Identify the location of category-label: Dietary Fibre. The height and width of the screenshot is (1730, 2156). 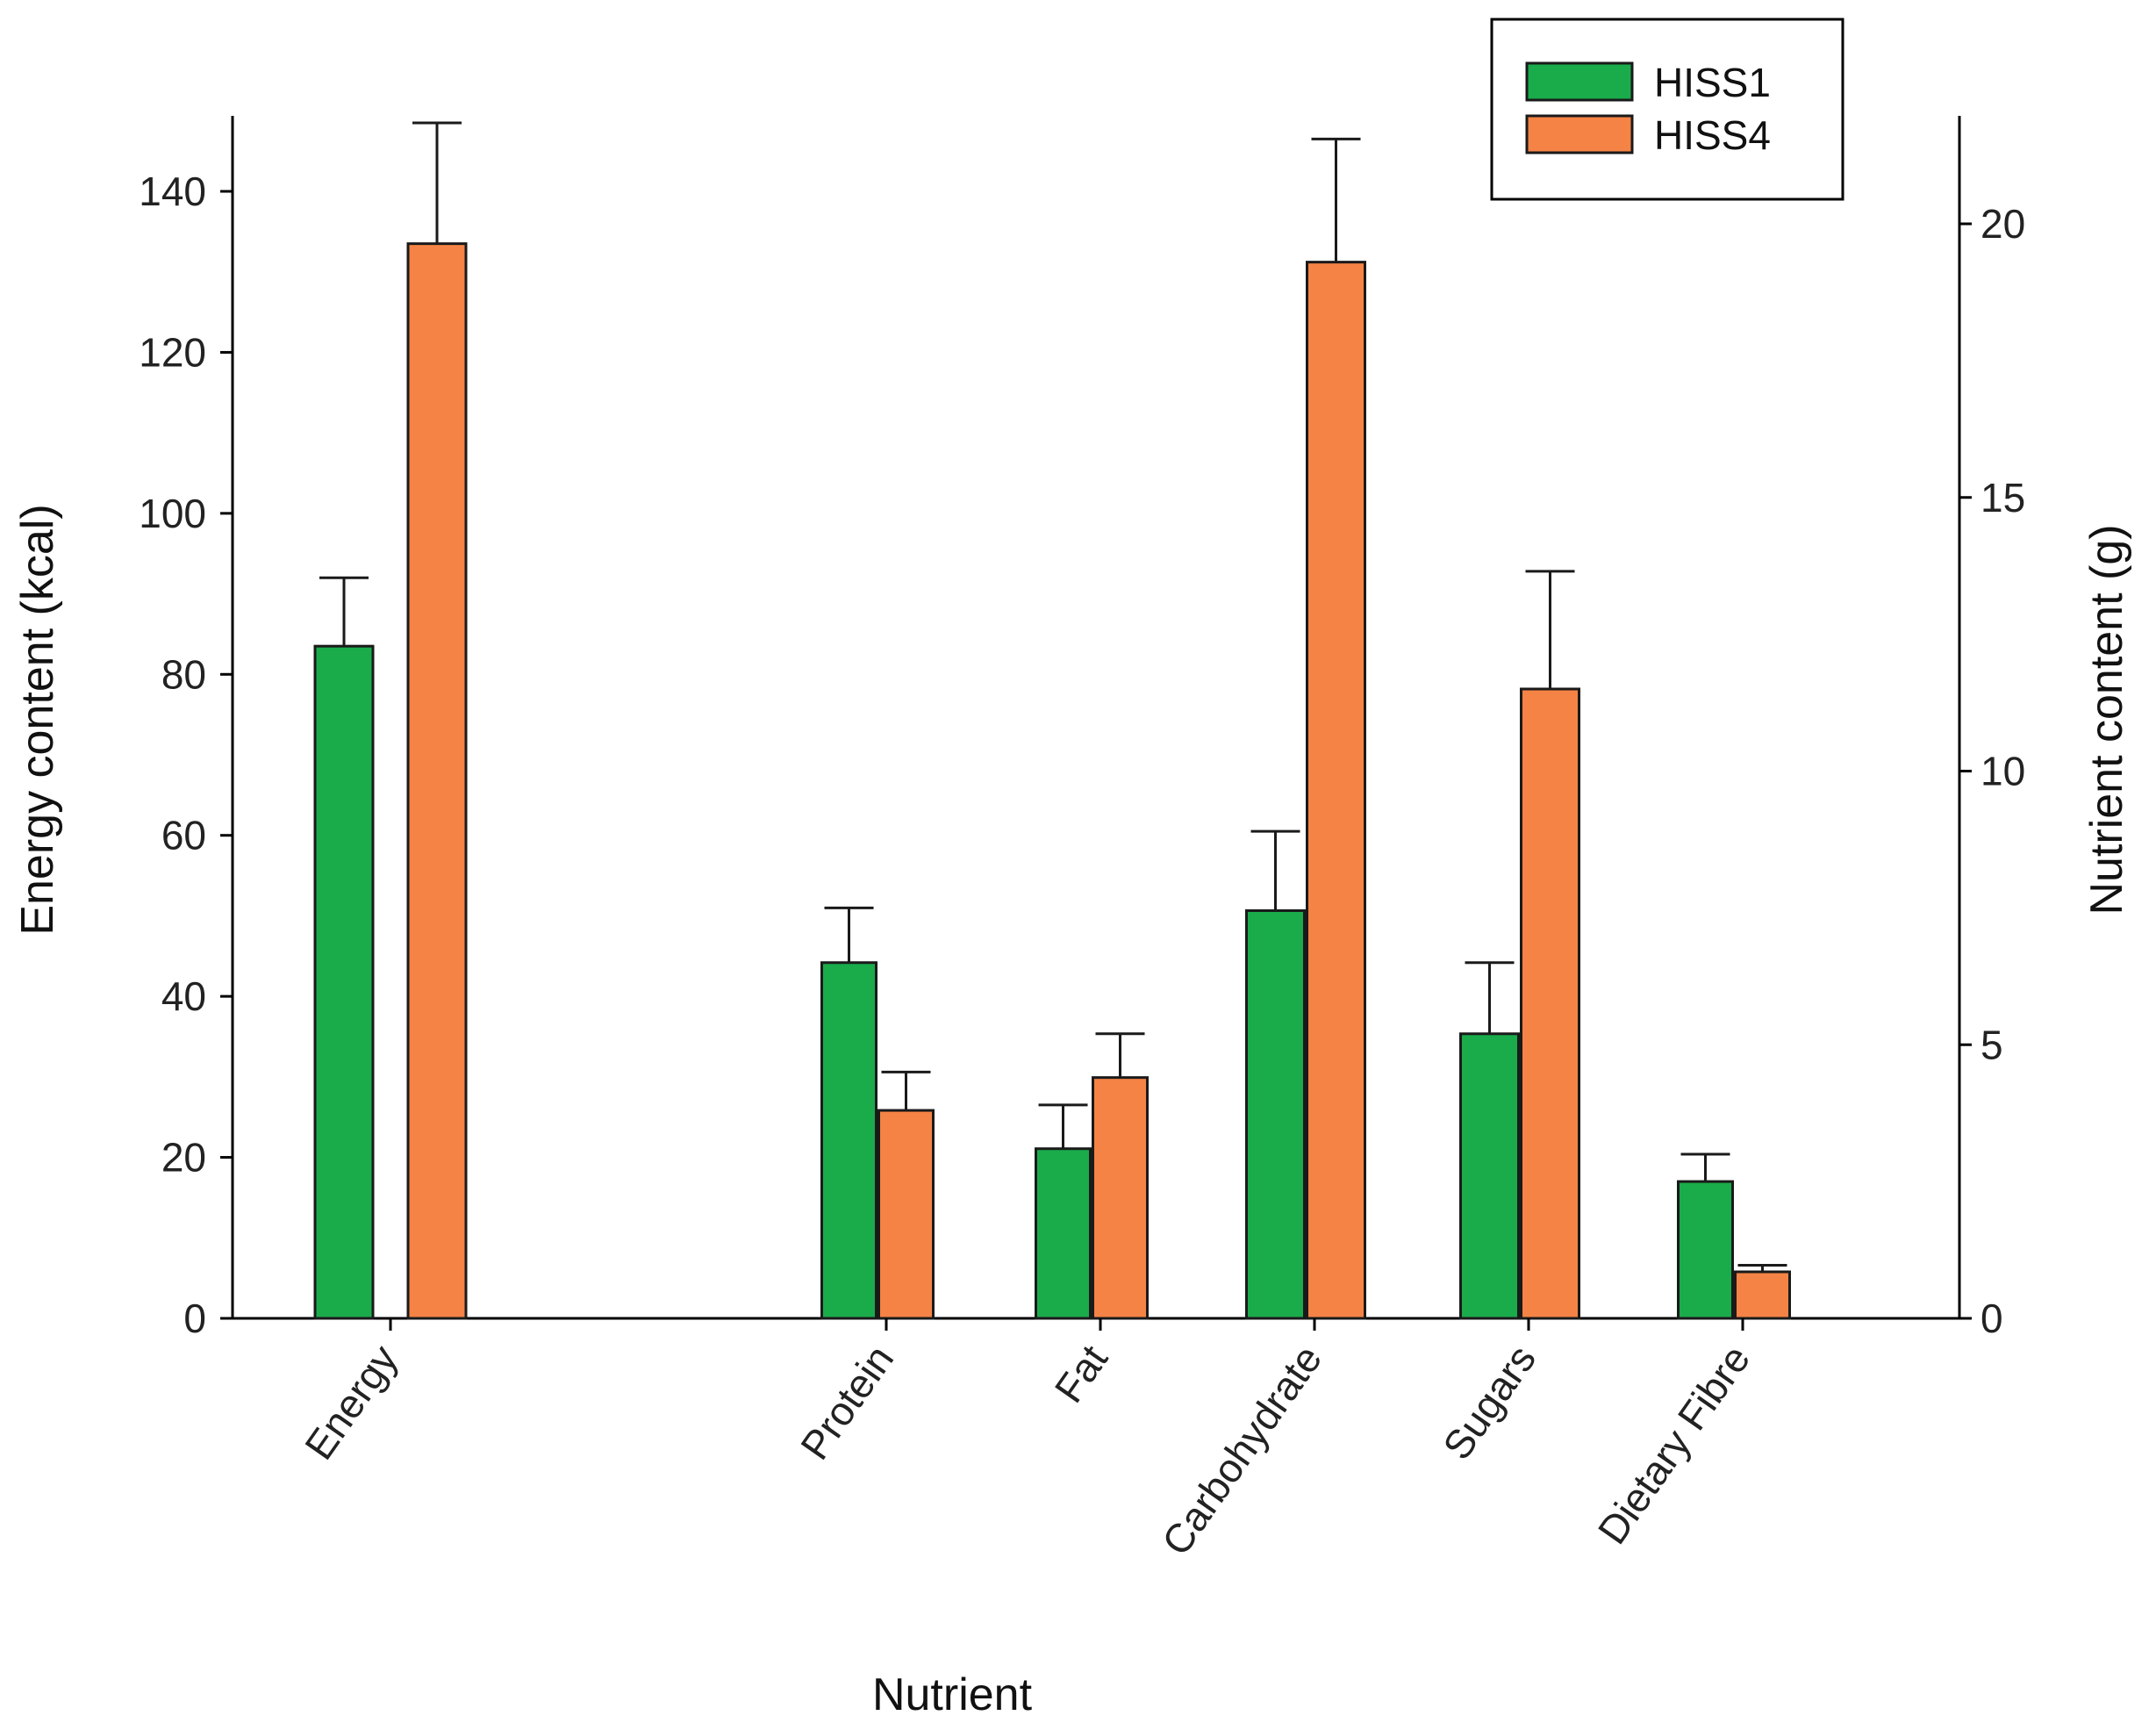
(1674, 1445).